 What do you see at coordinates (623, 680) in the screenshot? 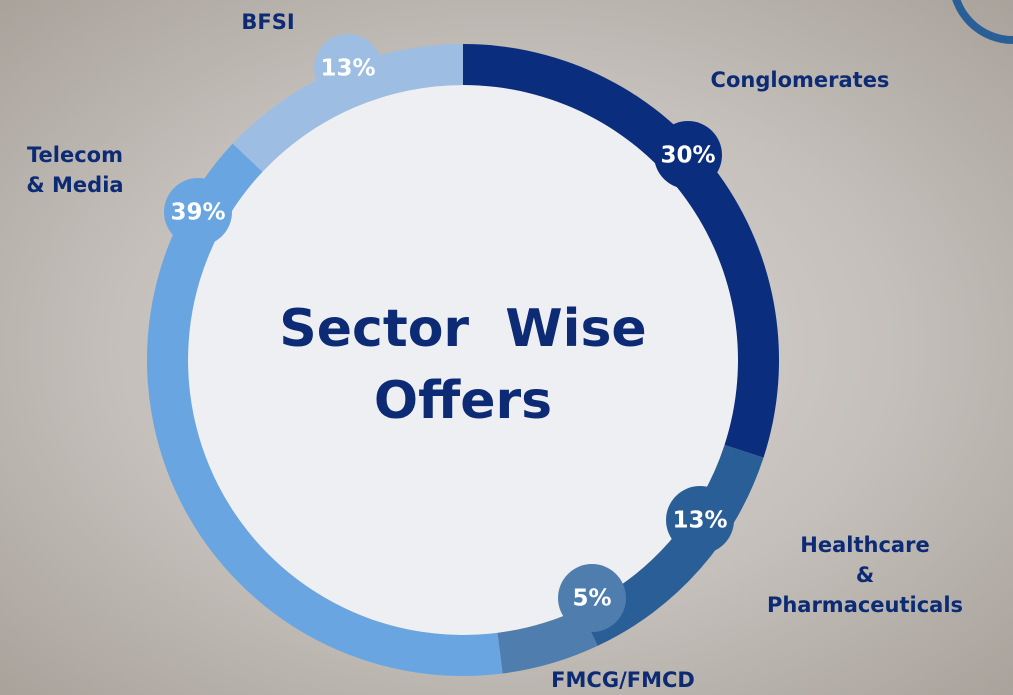
I see `category-label: FMCG/FMCD` at bounding box center [623, 680].